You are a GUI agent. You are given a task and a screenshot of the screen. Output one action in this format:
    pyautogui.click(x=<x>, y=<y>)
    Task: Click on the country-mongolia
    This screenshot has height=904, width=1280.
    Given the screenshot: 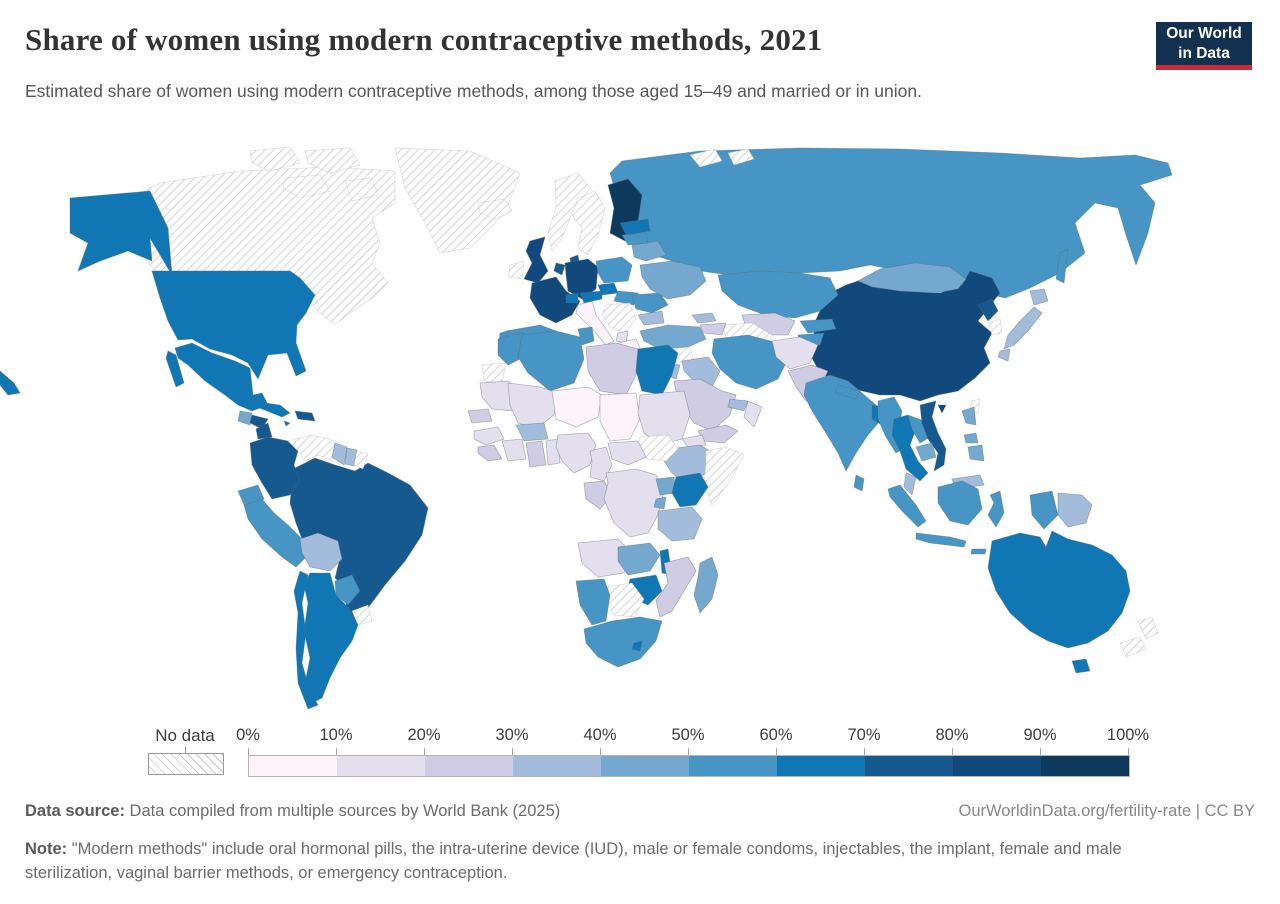 What is the action you would take?
    pyautogui.click(x=912, y=278)
    